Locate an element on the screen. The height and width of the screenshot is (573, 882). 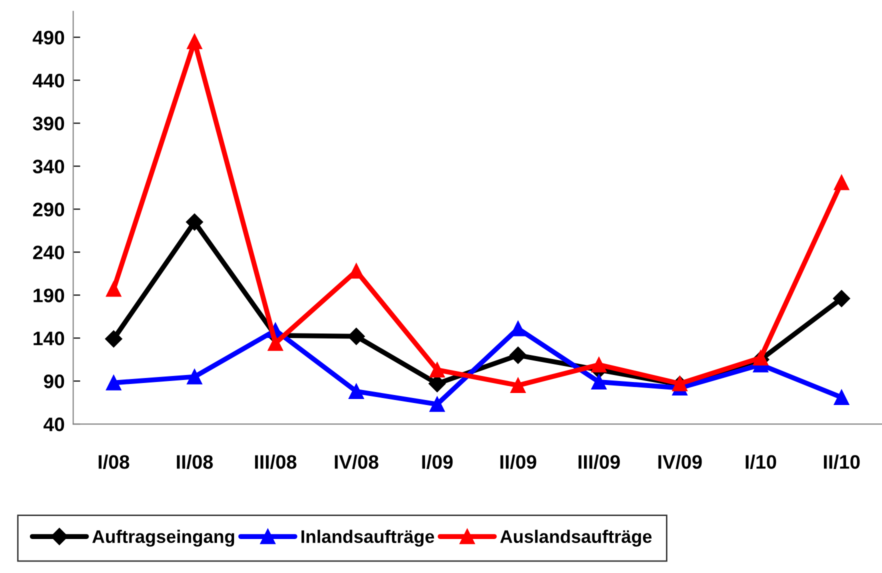
y-tick-label: 40 is located at coordinates (54, 424).